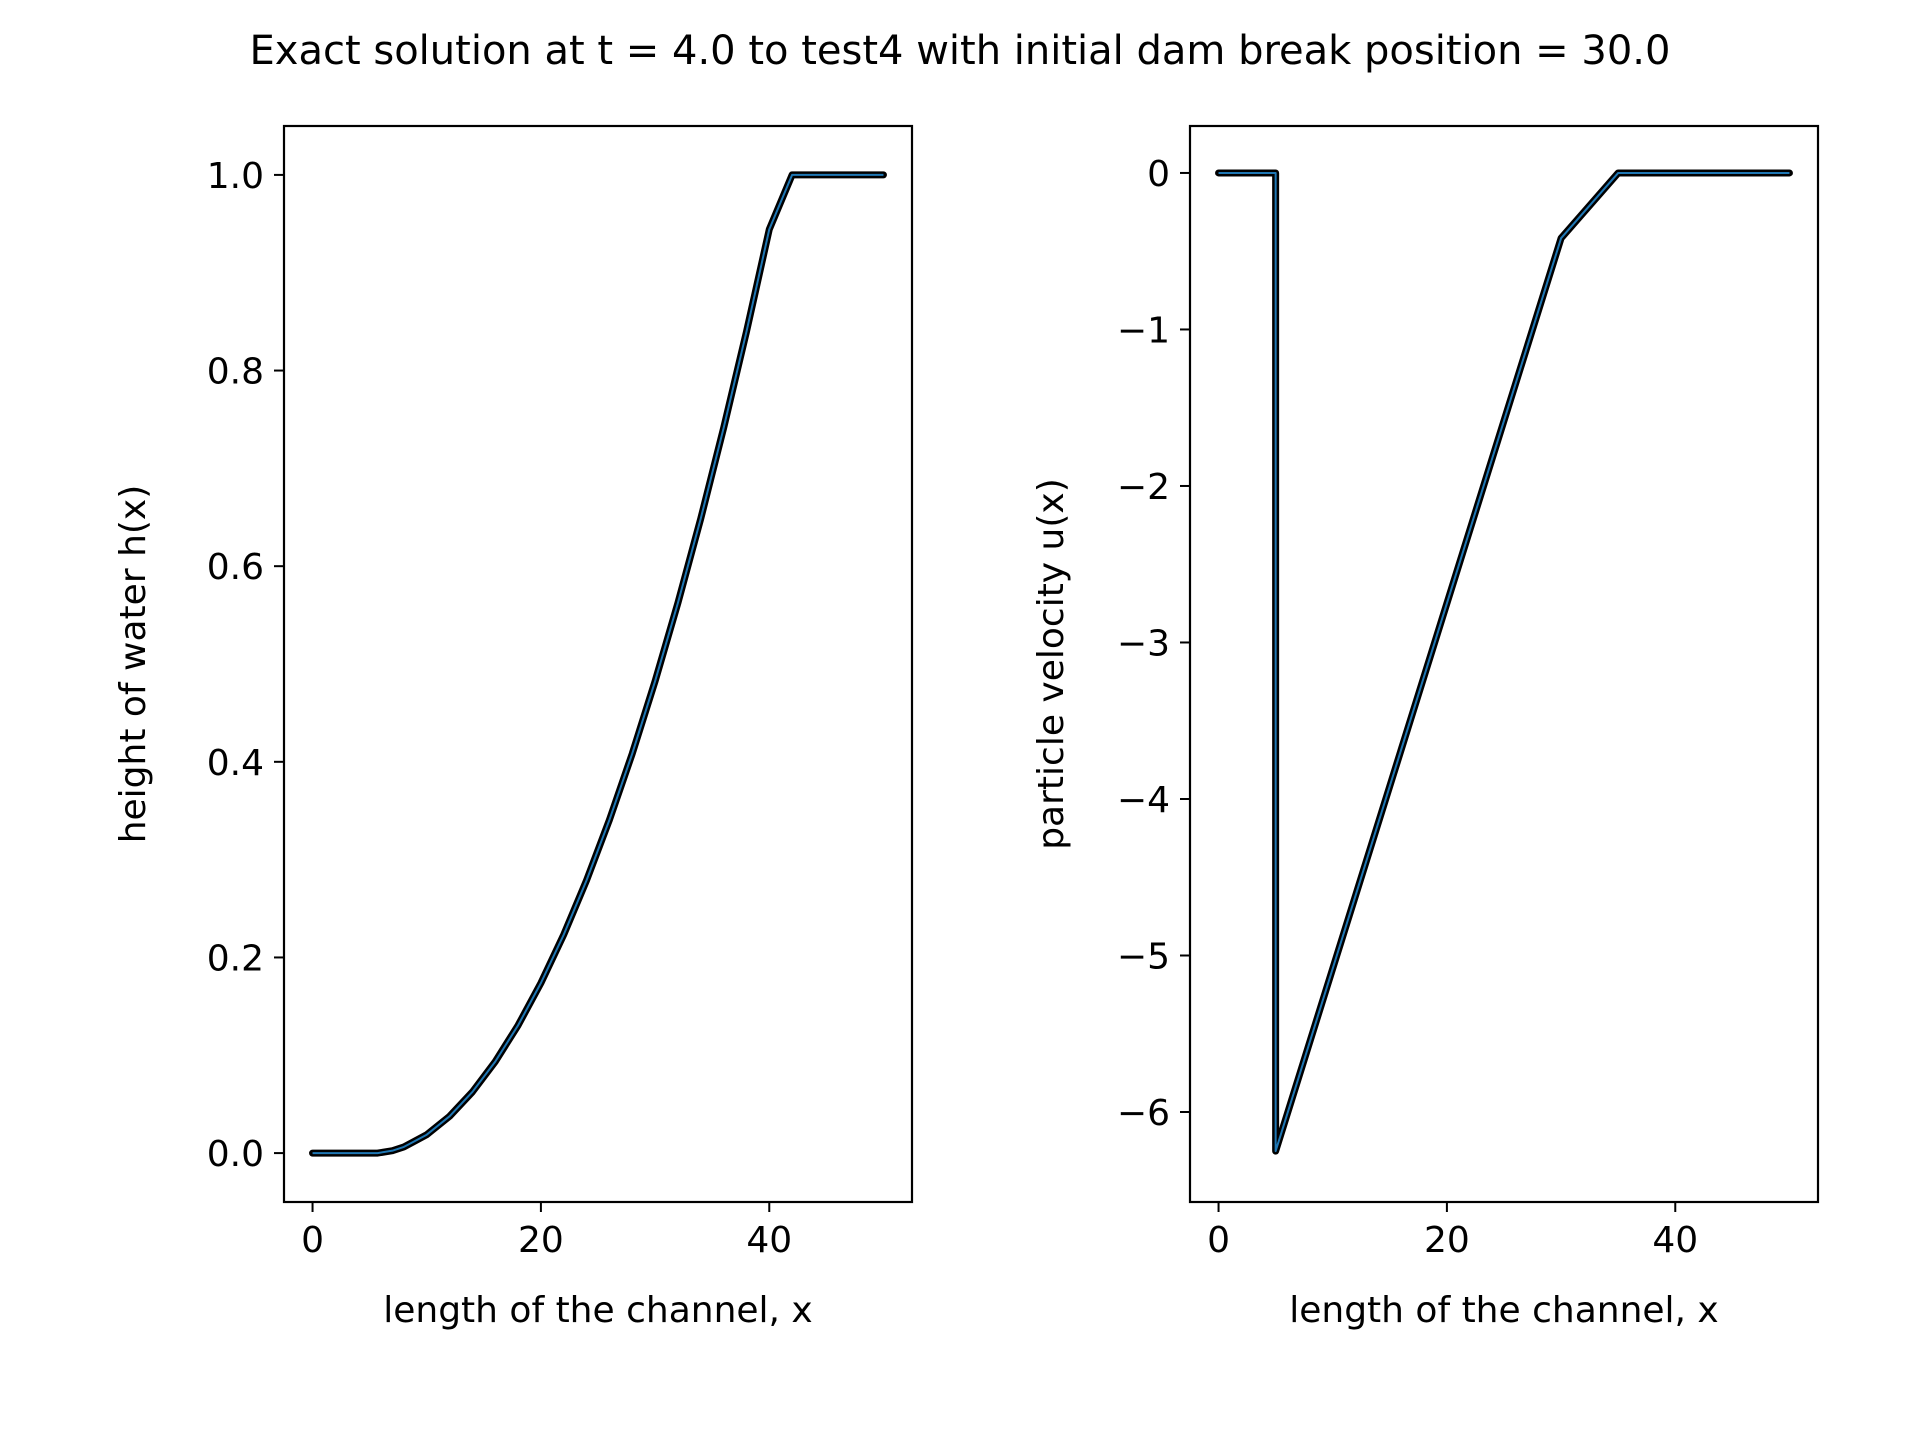 The width and height of the screenshot is (1920, 1440). I want to click on height-y-tick-label: 0.4, so click(235, 763).